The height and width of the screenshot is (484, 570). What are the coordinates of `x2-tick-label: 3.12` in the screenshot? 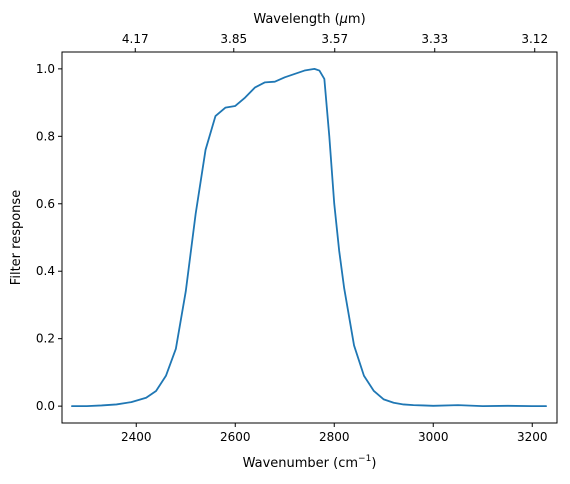 It's located at (534, 39).